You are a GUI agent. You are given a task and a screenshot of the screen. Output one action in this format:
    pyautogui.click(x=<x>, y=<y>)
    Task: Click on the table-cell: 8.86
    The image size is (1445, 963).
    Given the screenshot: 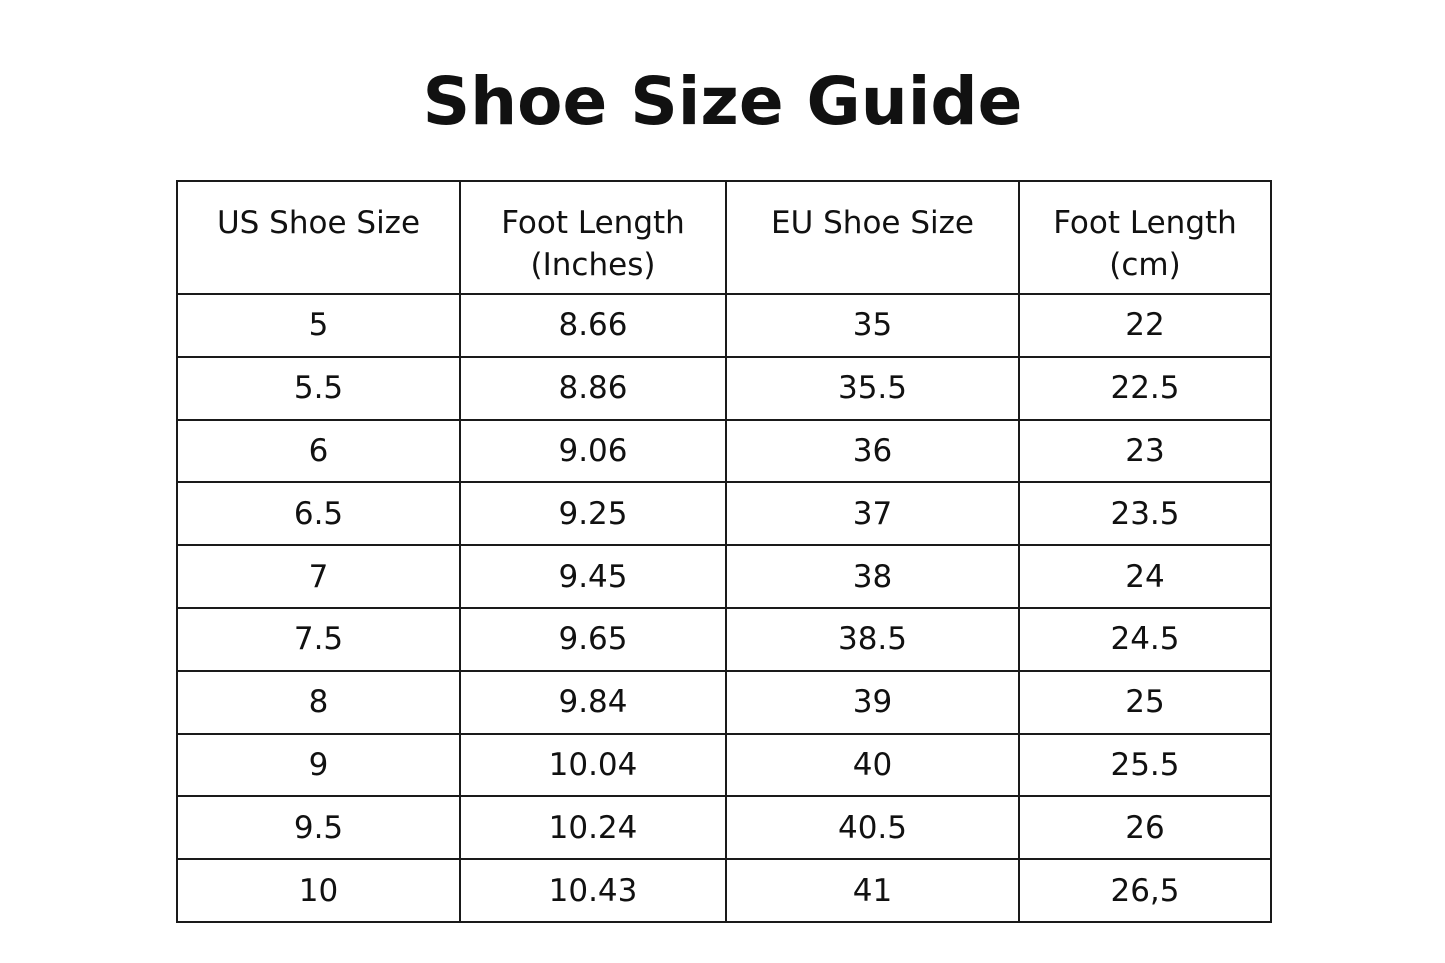 What is the action you would take?
    pyautogui.click(x=593, y=388)
    